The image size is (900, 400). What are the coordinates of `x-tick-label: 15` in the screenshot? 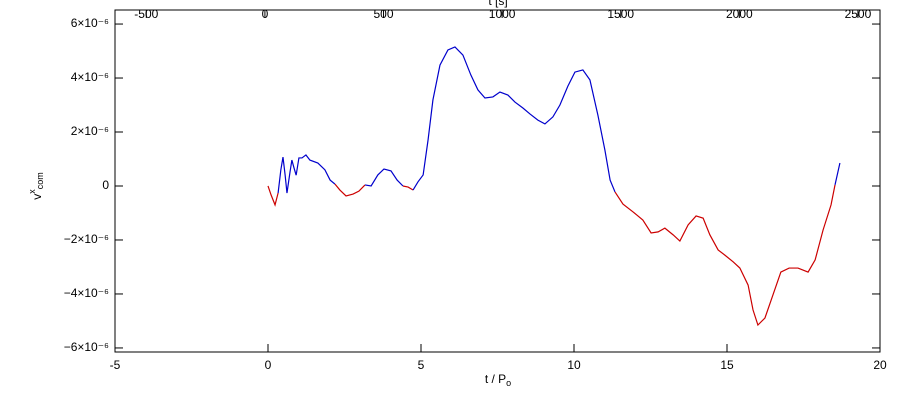 It's located at (727, 365).